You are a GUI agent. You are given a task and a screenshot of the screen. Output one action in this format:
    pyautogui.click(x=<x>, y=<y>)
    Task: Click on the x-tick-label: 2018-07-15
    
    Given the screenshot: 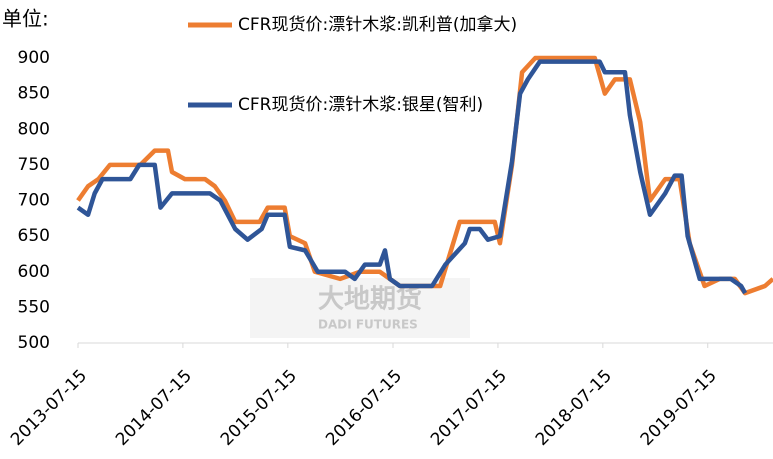 What is the action you would take?
    pyautogui.click(x=574, y=408)
    